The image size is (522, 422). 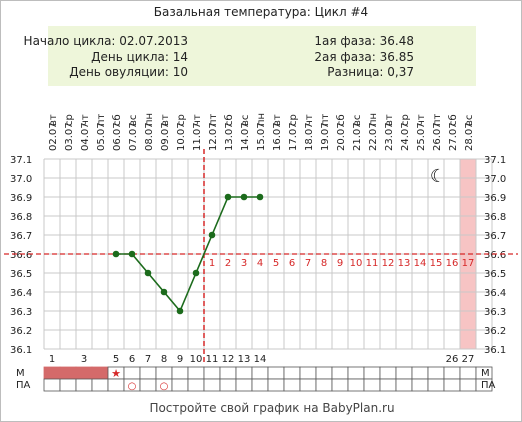 What do you see at coordinates (452, 359) in the screenshot?
I see `cycle-day-label: 26` at bounding box center [452, 359].